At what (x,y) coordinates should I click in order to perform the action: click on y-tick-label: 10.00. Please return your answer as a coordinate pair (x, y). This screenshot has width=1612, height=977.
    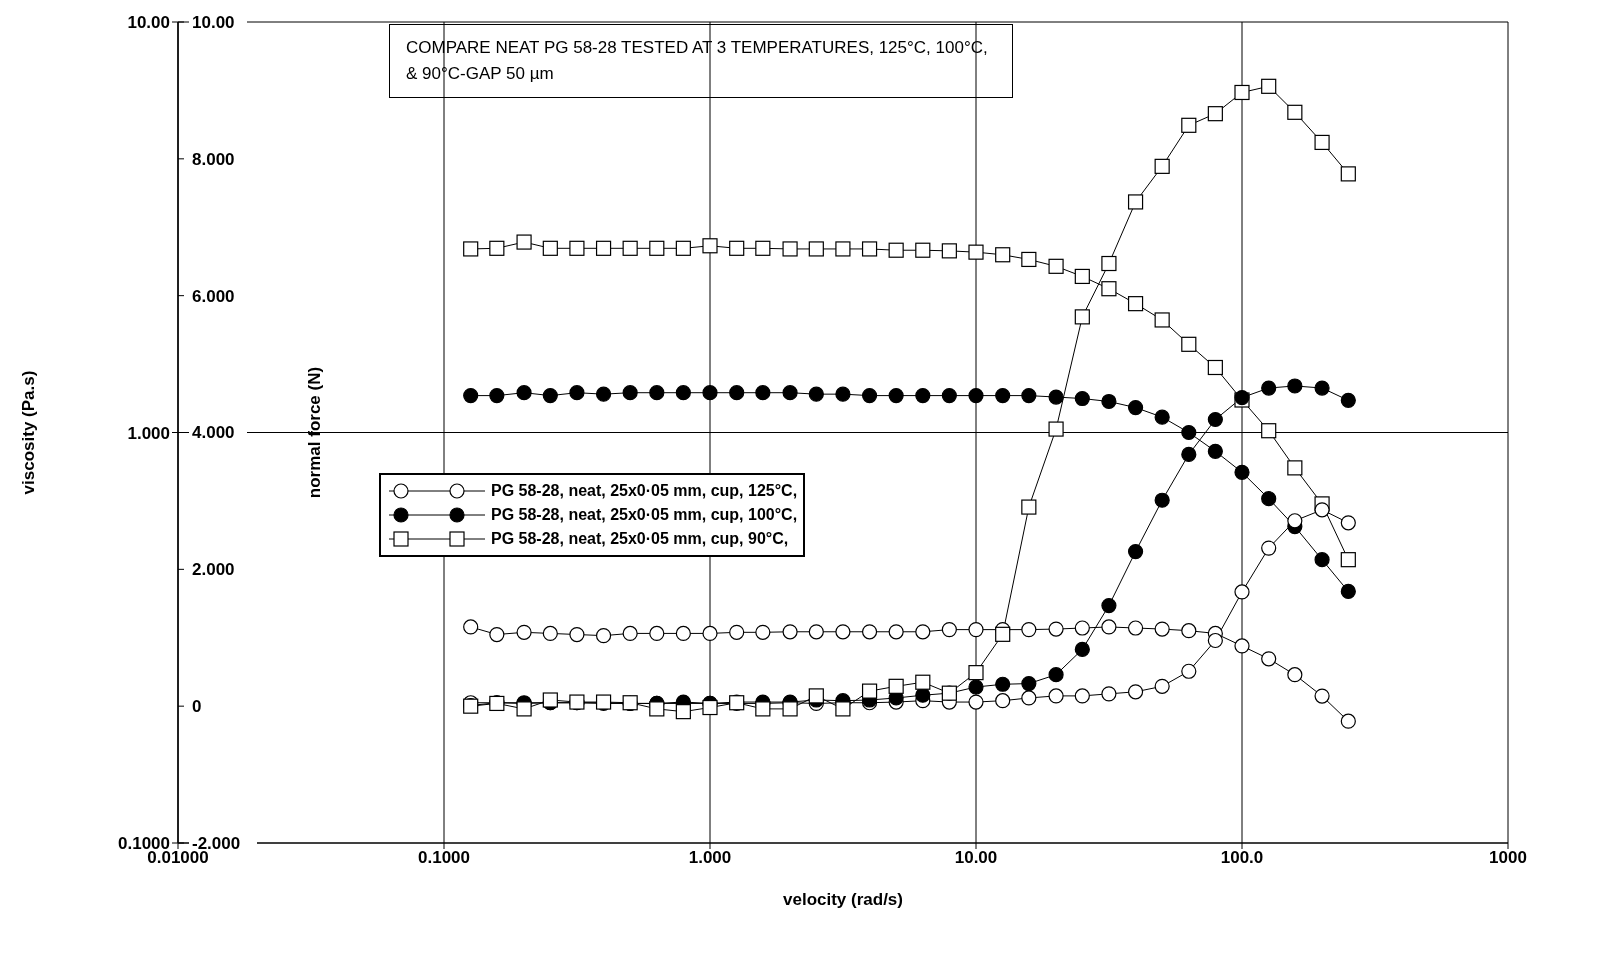
    Looking at the image, I should click on (148, 23).